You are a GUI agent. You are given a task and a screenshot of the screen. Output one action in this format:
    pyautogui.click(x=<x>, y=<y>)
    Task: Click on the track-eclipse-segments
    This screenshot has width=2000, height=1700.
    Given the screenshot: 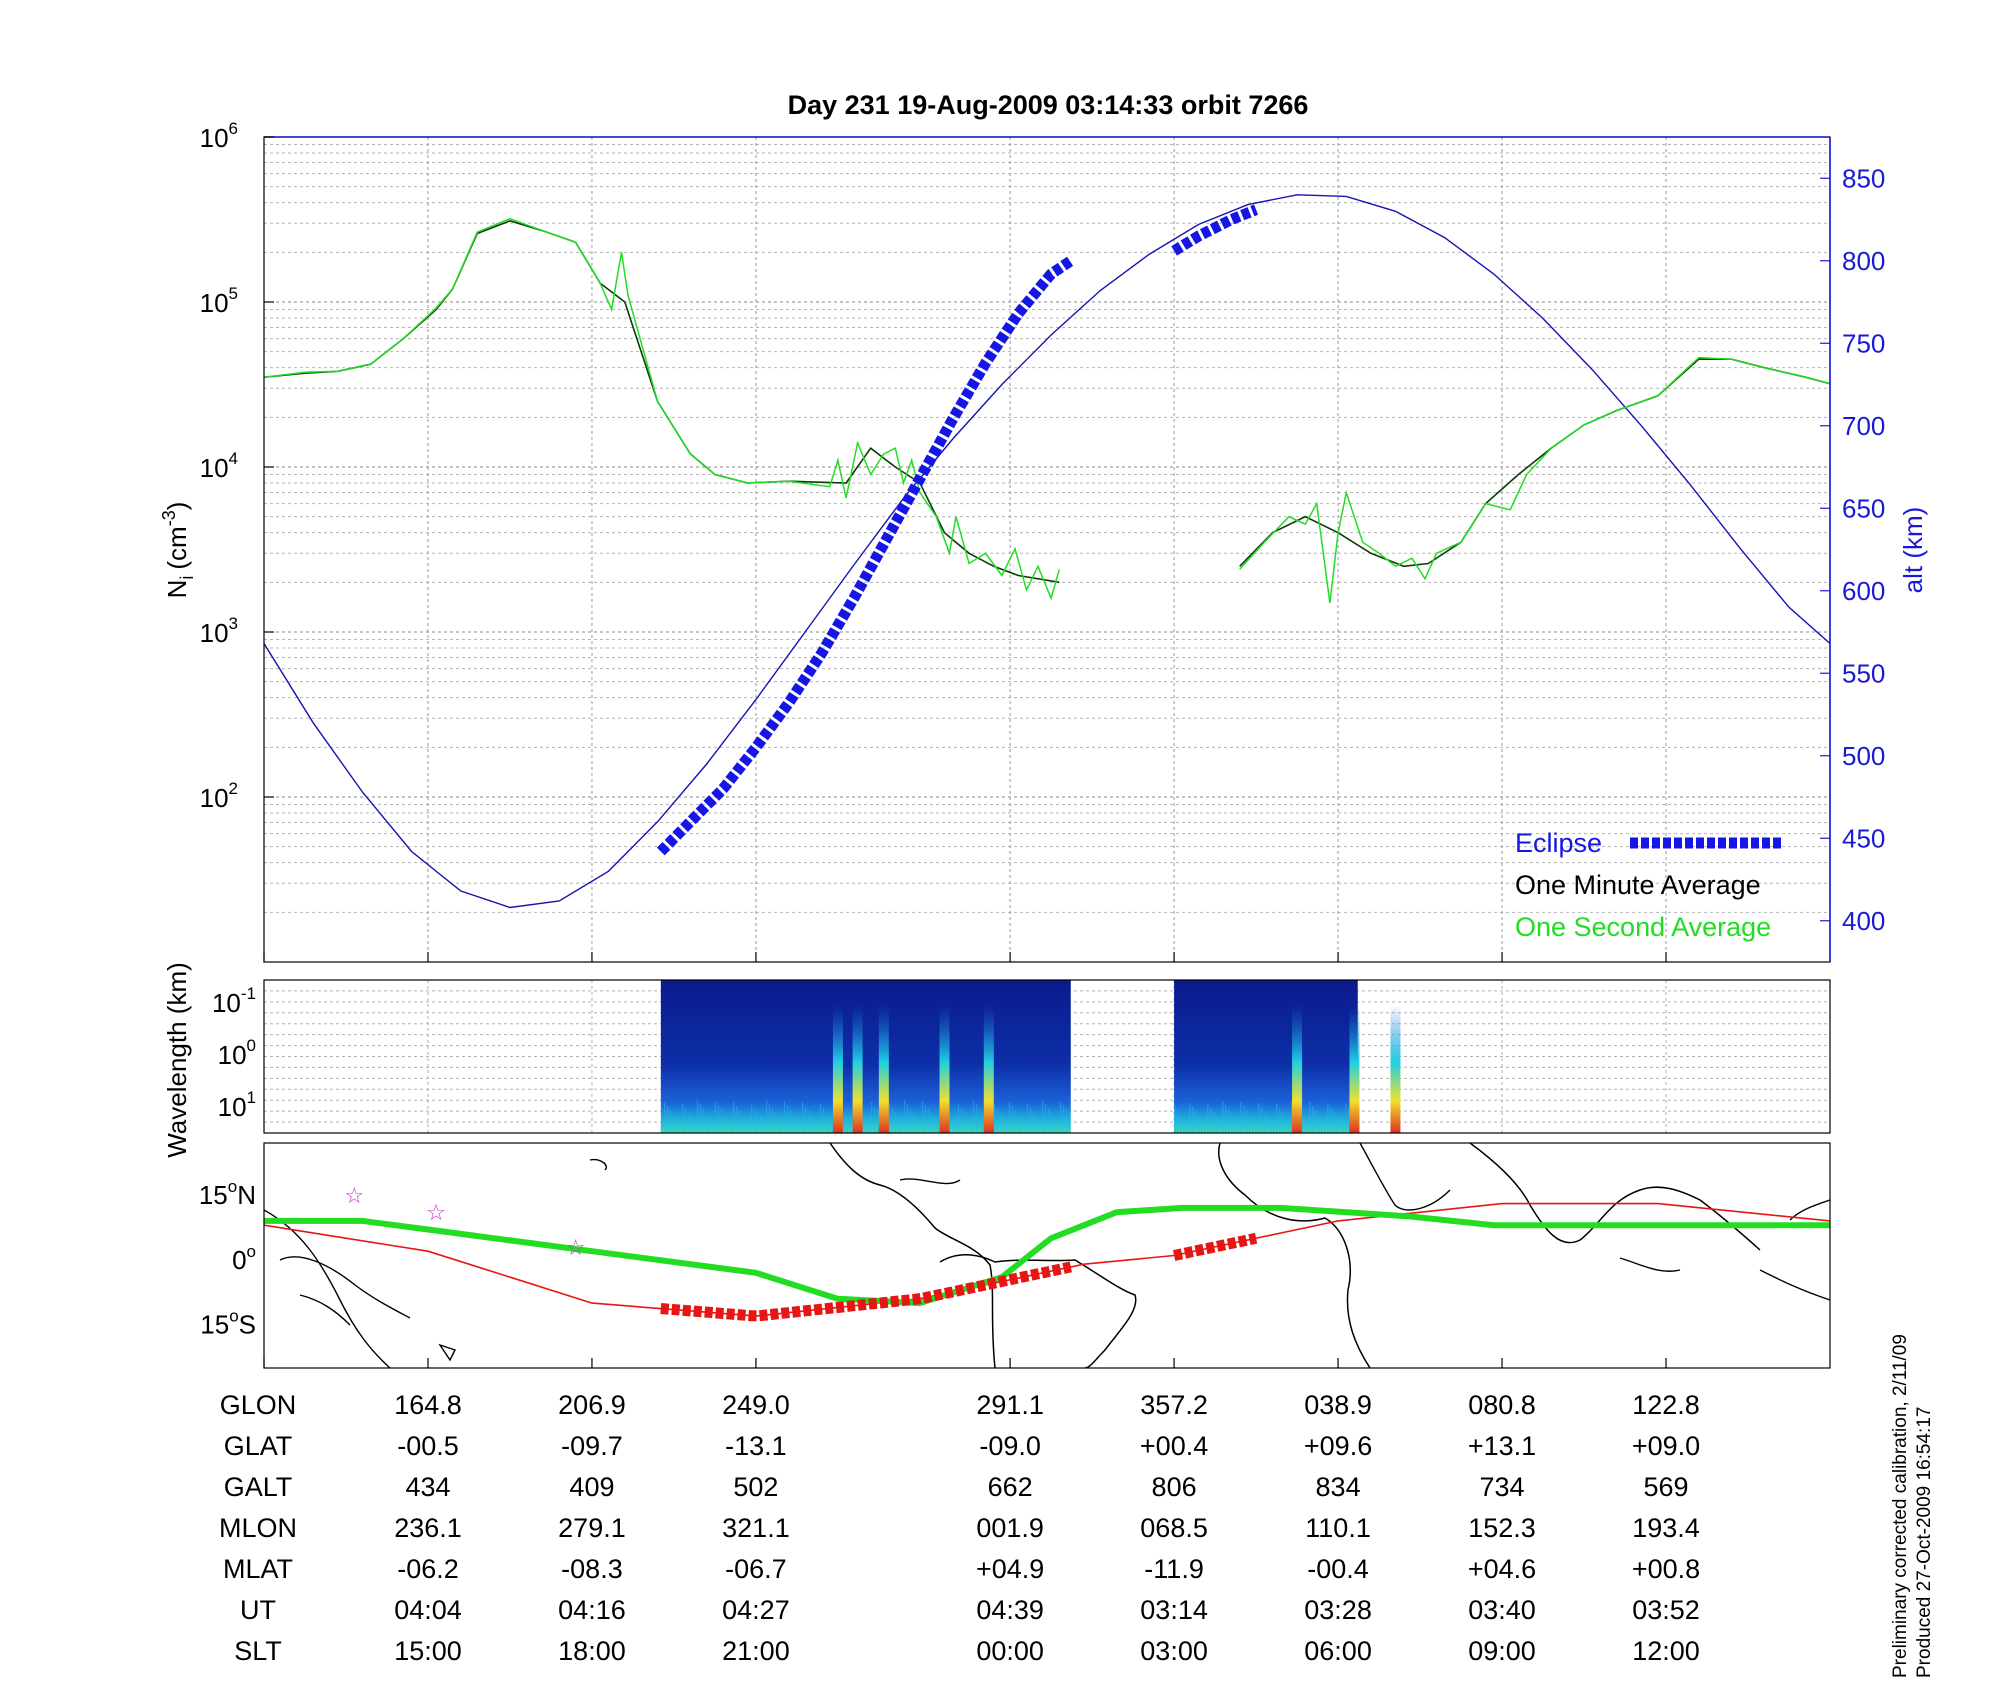 What is the action you would take?
    pyautogui.click(x=959, y=1277)
    